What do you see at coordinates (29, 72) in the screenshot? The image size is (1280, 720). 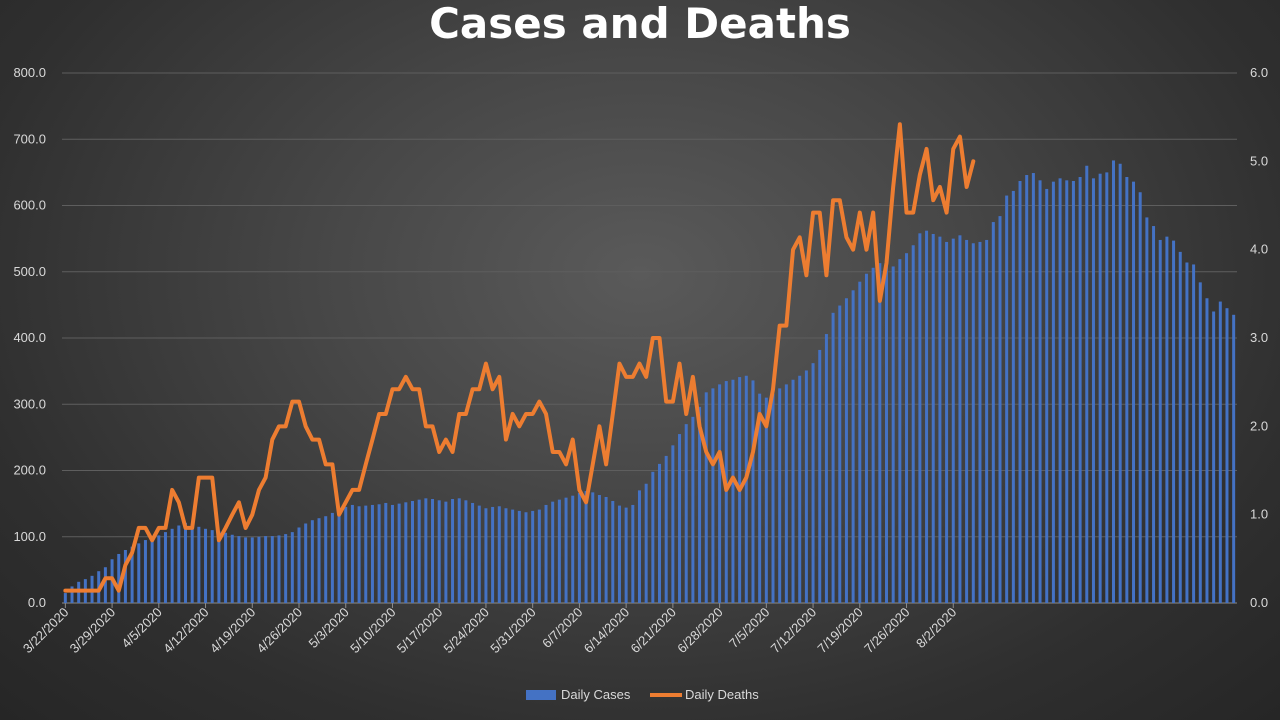 I see `y-tick-label: 800.0` at bounding box center [29, 72].